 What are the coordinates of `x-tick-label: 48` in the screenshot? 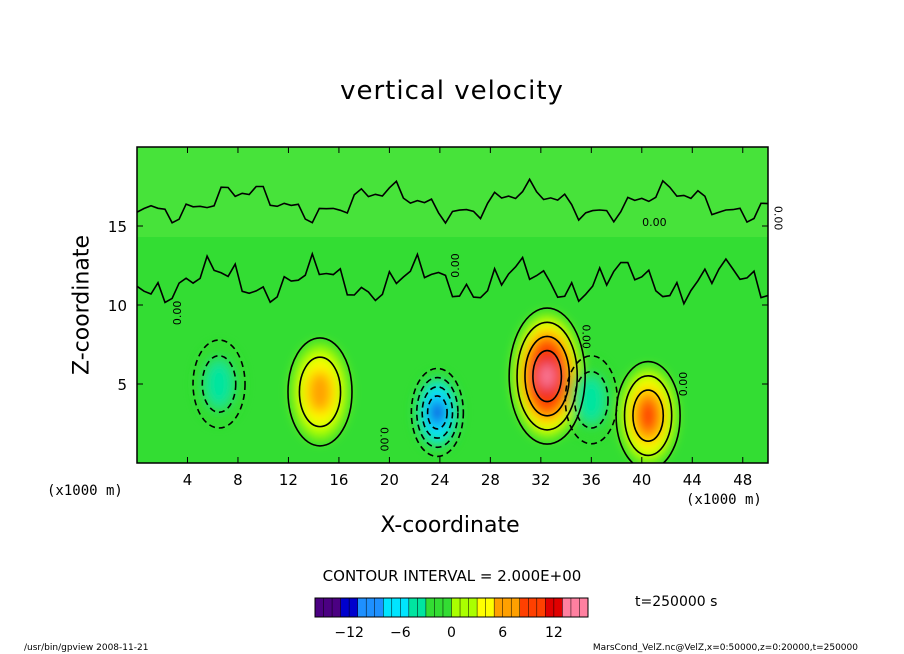 It's located at (742, 480).